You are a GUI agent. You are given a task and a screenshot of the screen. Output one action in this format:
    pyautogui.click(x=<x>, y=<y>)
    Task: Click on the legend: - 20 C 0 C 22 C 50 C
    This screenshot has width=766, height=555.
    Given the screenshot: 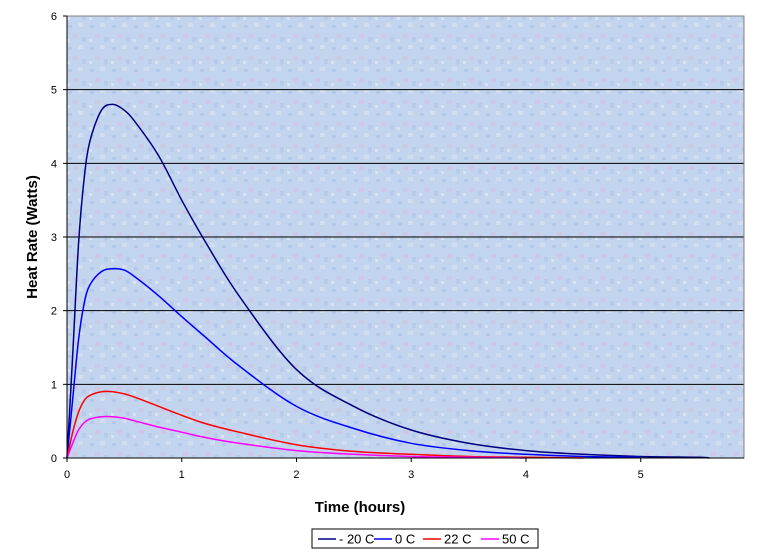 What is the action you would take?
    pyautogui.click(x=425, y=538)
    